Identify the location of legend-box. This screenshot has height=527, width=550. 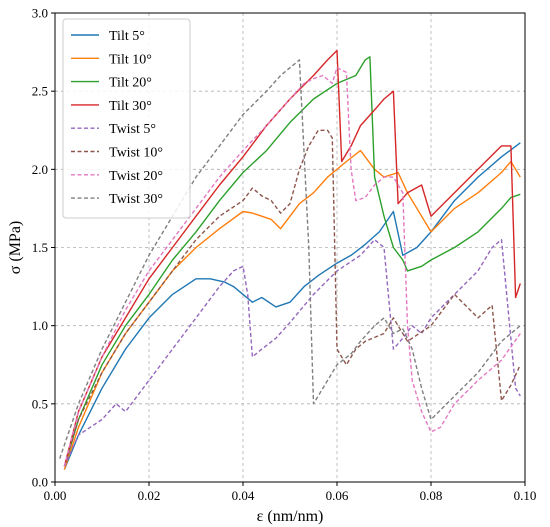
(126, 118).